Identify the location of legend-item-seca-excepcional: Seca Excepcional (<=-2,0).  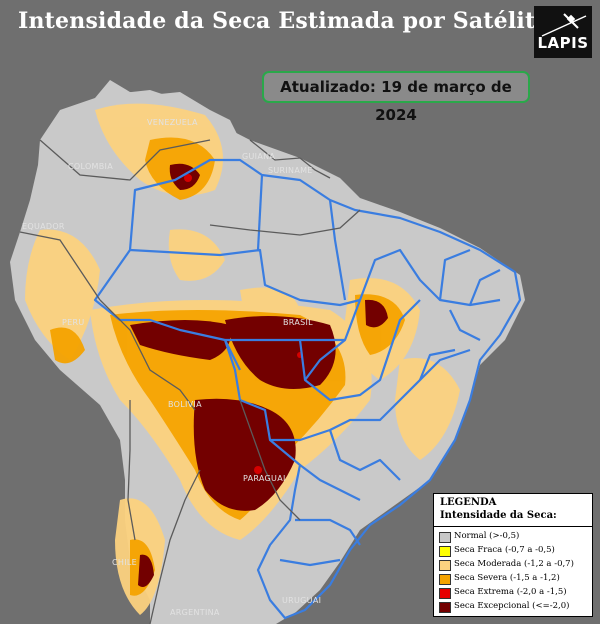
(515, 607).